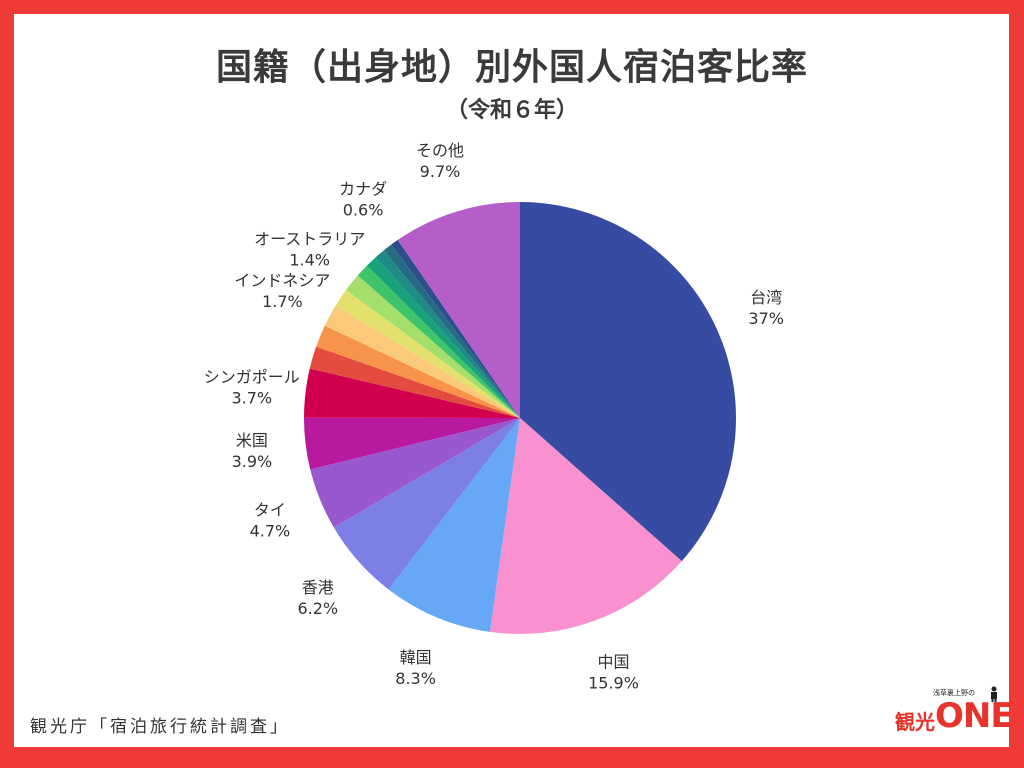 The width and height of the screenshot is (1024, 768). I want to click on slice-value-label: 15.9%, so click(613, 682).